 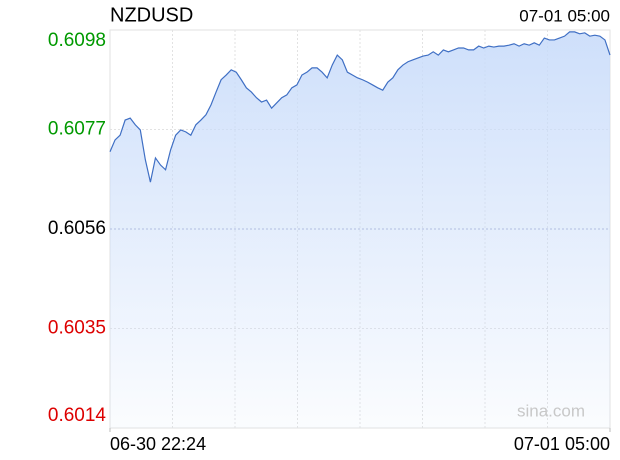 I want to click on y-tick-label: 0.6077, so click(x=77, y=129).